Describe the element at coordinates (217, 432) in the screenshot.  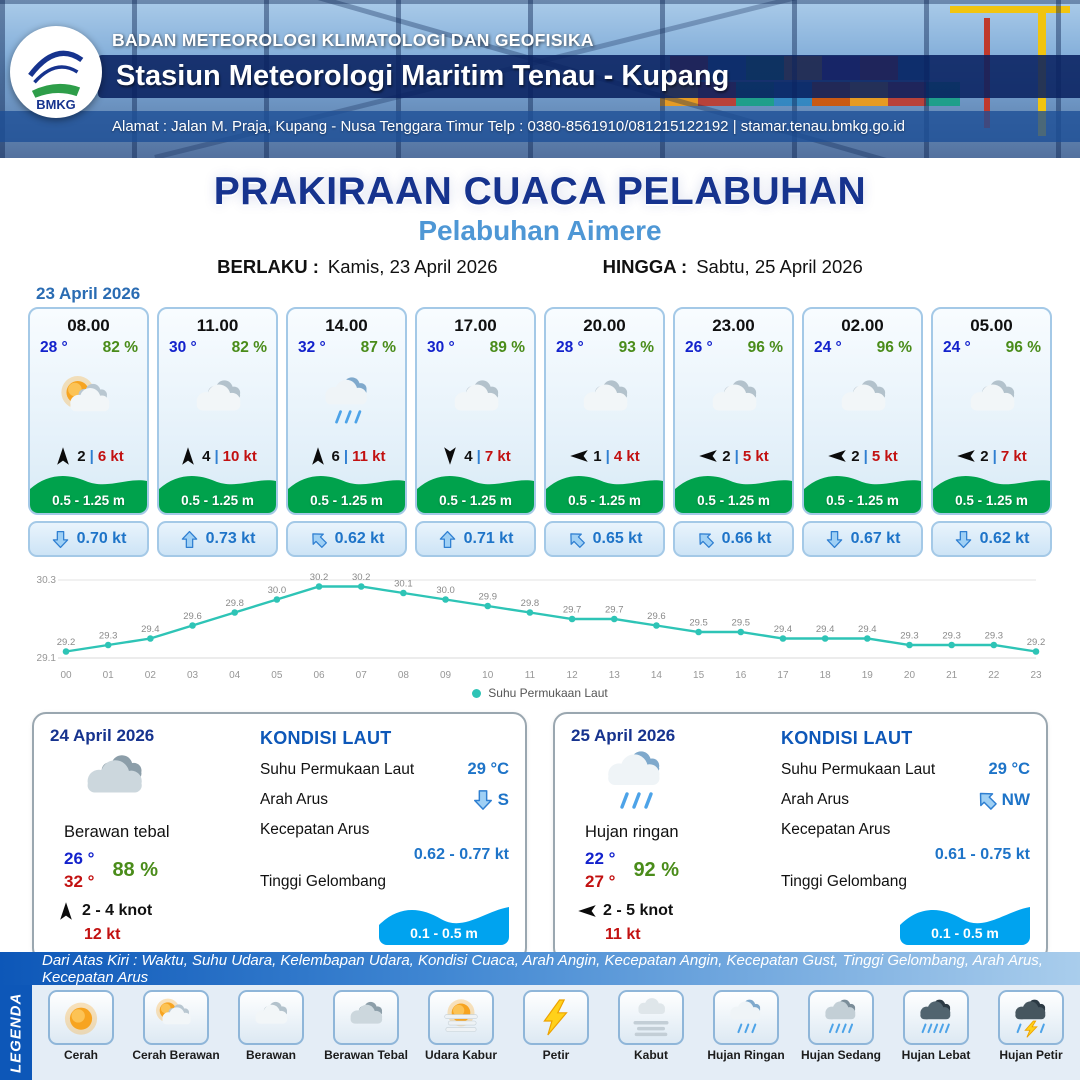
I see `forecast-card: 11.00 30 ° 82 % 4 | 10 kt 0.5 - 1.25 m` at that location.